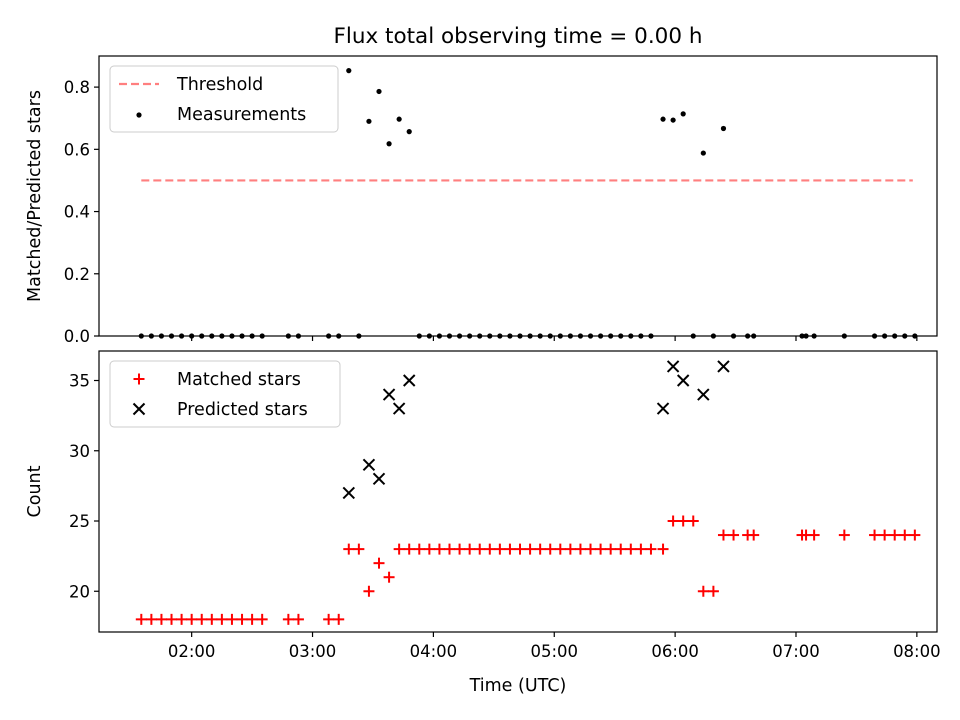 This screenshot has width=960, height=720. I want to click on y-tick-label: 20, so click(79, 591).